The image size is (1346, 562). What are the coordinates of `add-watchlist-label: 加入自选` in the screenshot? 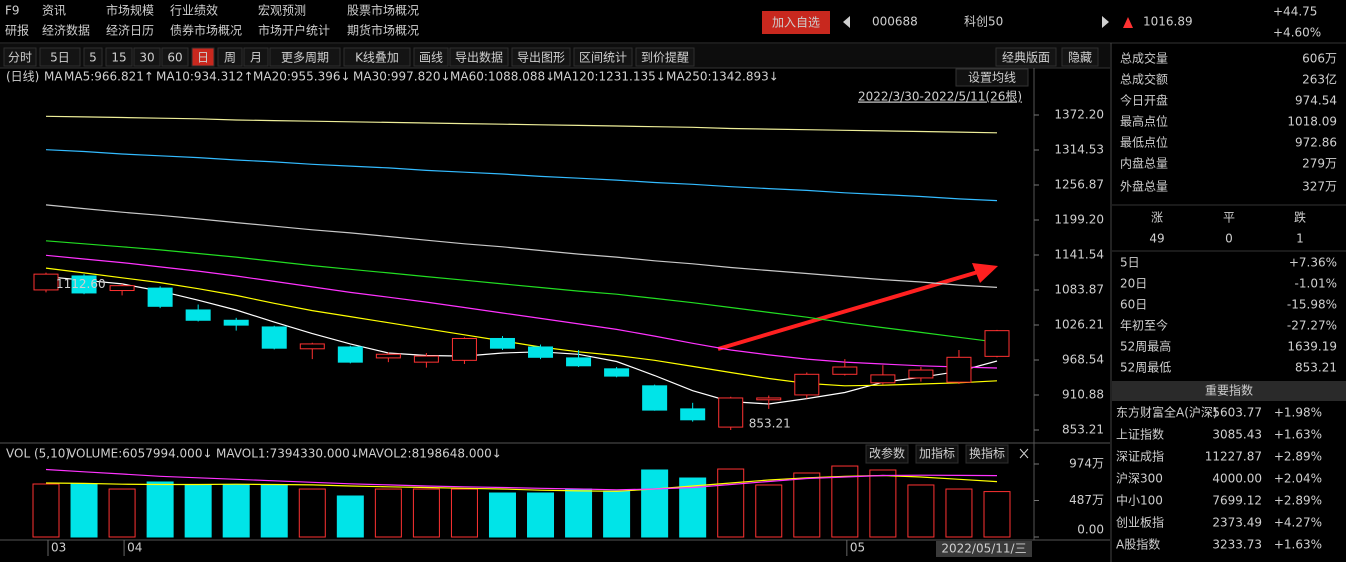 It's located at (796, 23).